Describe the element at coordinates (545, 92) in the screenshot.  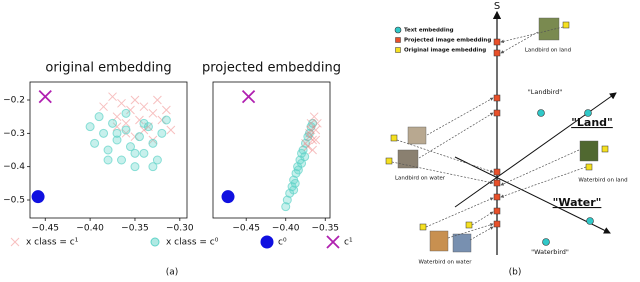
I see `text-label: "Landbird"` at that location.